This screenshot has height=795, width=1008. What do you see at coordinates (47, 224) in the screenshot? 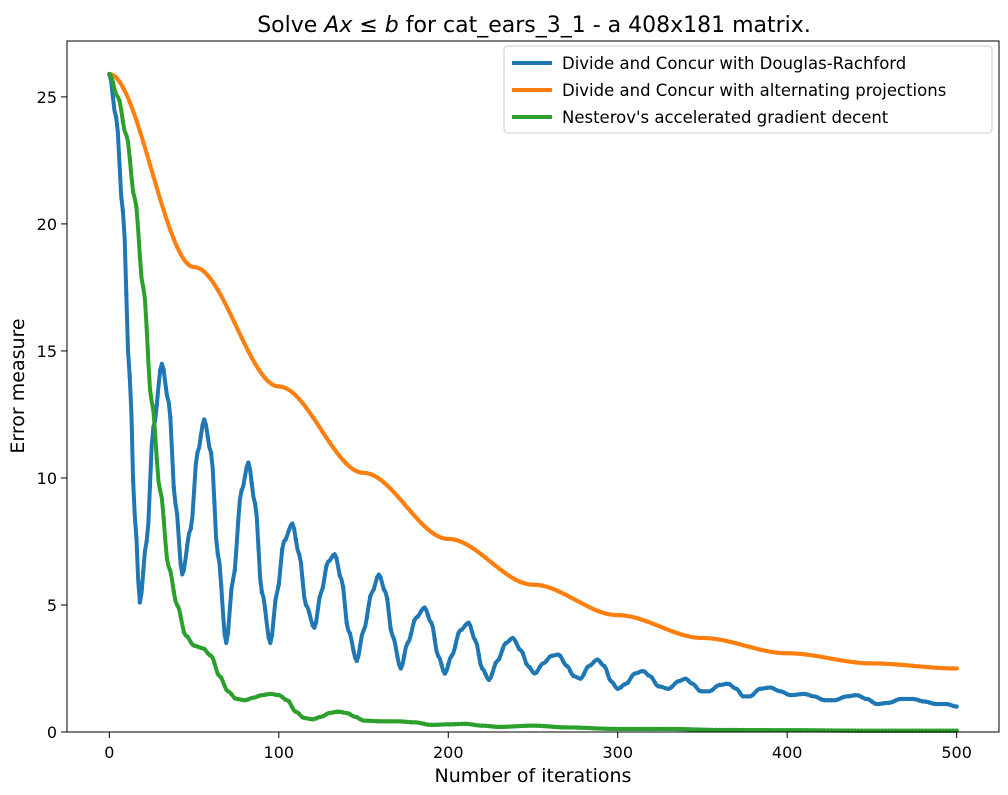
I see `y-tick-label: 20` at bounding box center [47, 224].